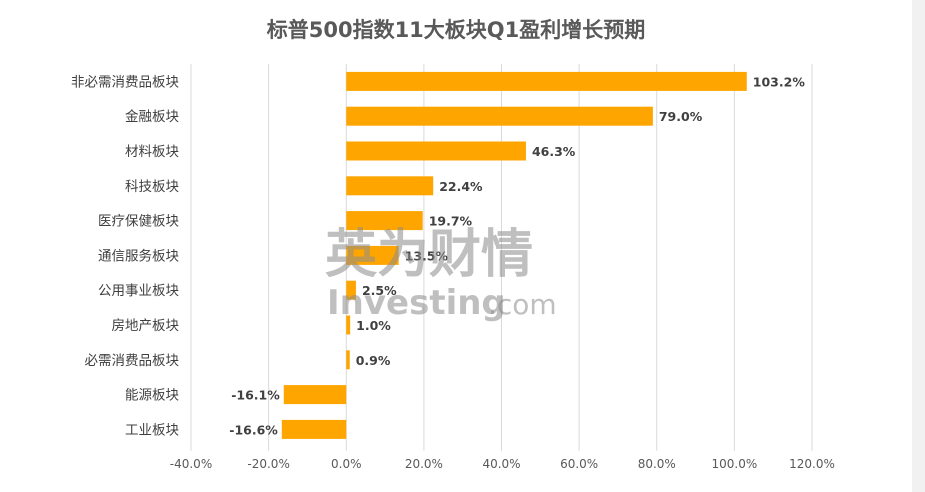 Image resolution: width=925 pixels, height=492 pixels. What do you see at coordinates (138, 291) in the screenshot?
I see `category-label: 公用事业板块` at bounding box center [138, 291].